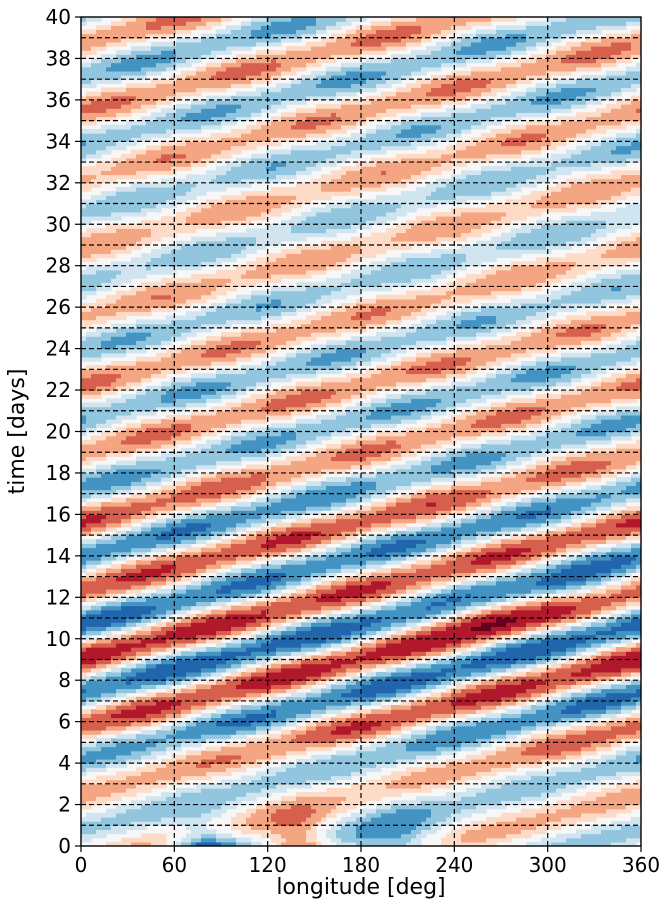 Image resolution: width=667 pixels, height=906 pixels. What do you see at coordinates (58, 432) in the screenshot?
I see `y-tick-label: 20` at bounding box center [58, 432].